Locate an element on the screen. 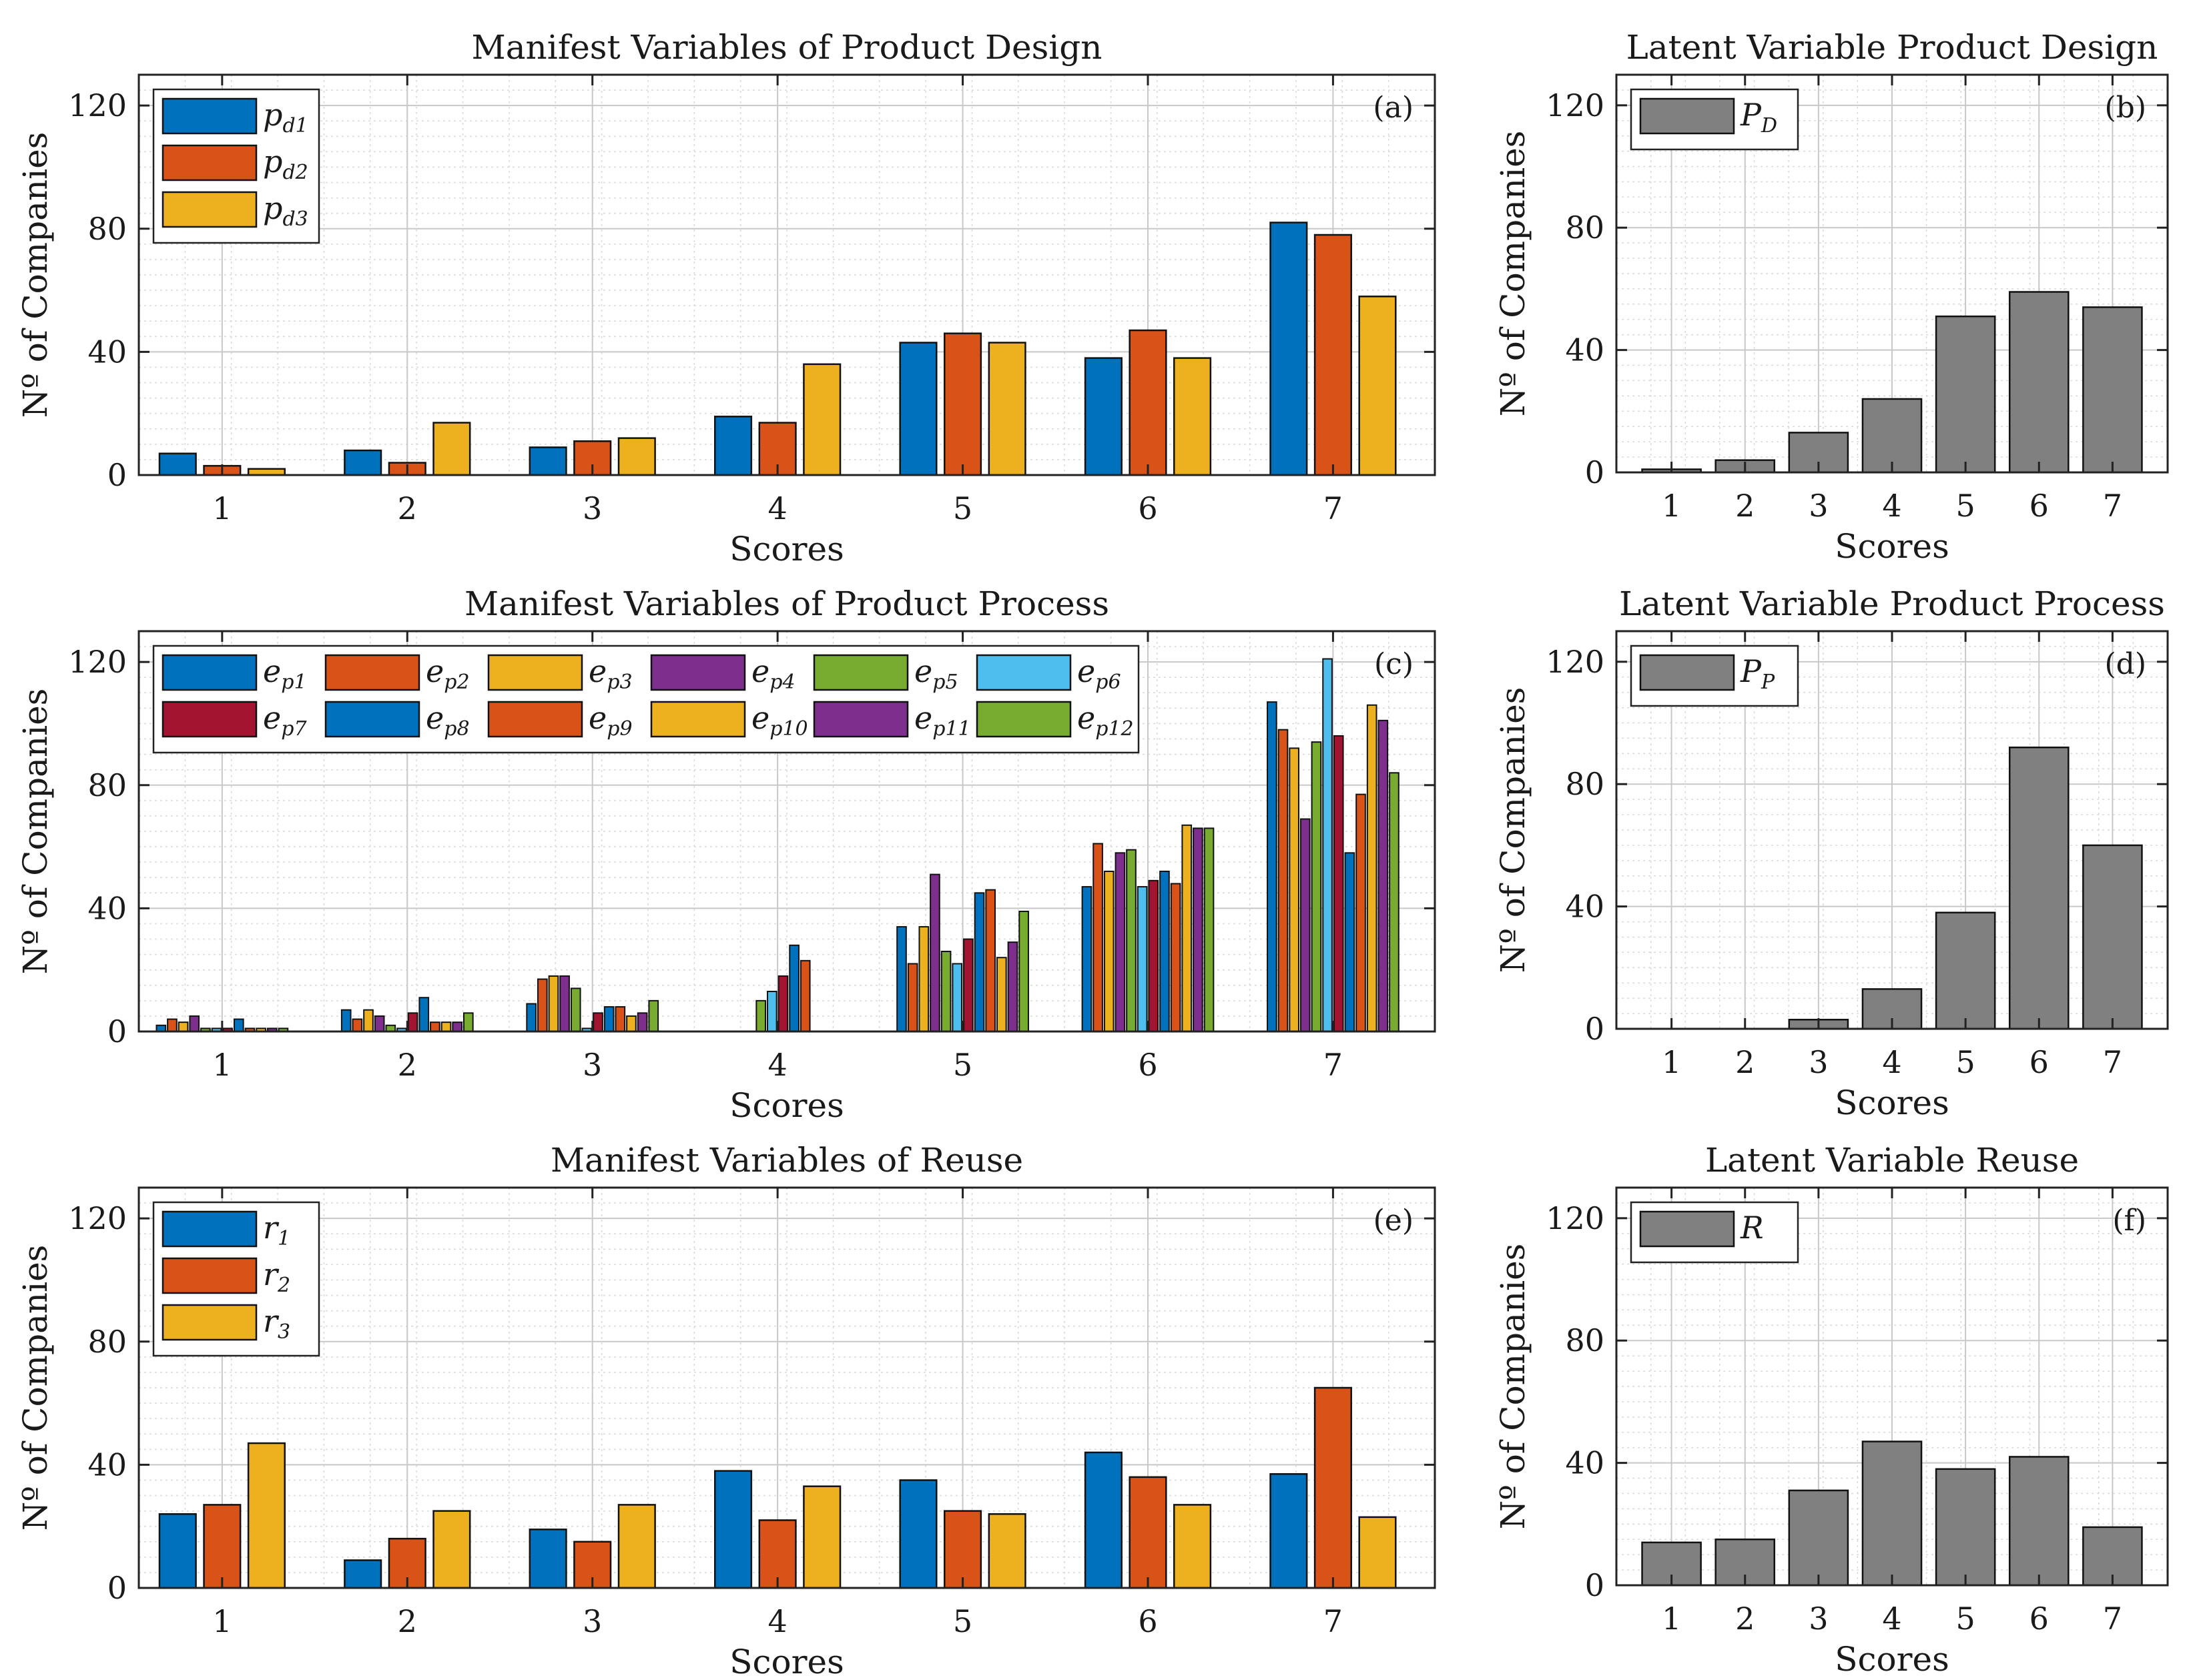  chart-title: Manifest Variables of Product Design is located at coordinates (787, 47).